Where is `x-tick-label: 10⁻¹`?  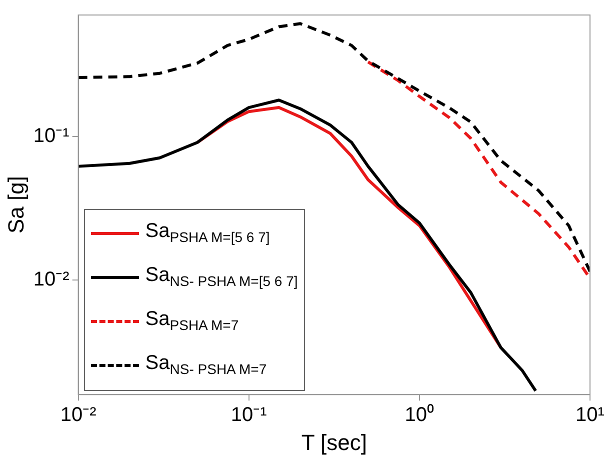 x-tick-label: 10⁻¹ is located at coordinates (249, 415).